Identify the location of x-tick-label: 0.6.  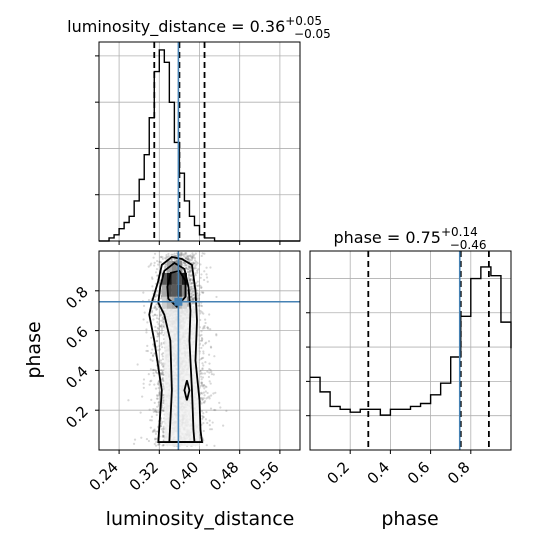
(419, 473).